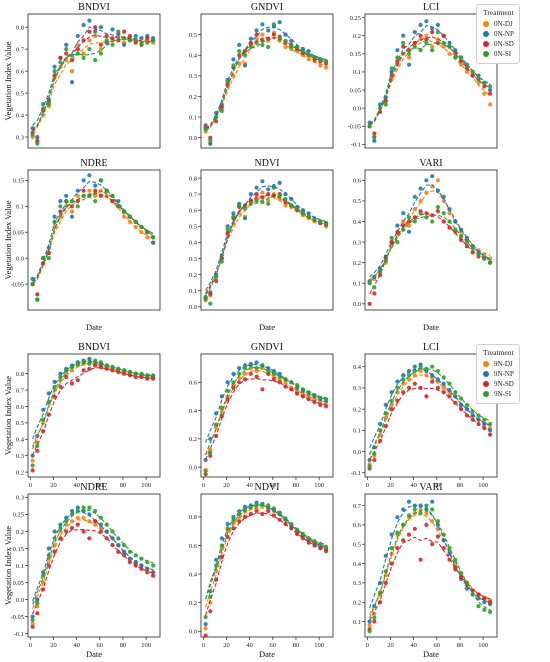 Image resolution: width=550 pixels, height=662 pixels. Describe the element at coordinates (94, 415) in the screenshot. I see `plot-frame` at that location.